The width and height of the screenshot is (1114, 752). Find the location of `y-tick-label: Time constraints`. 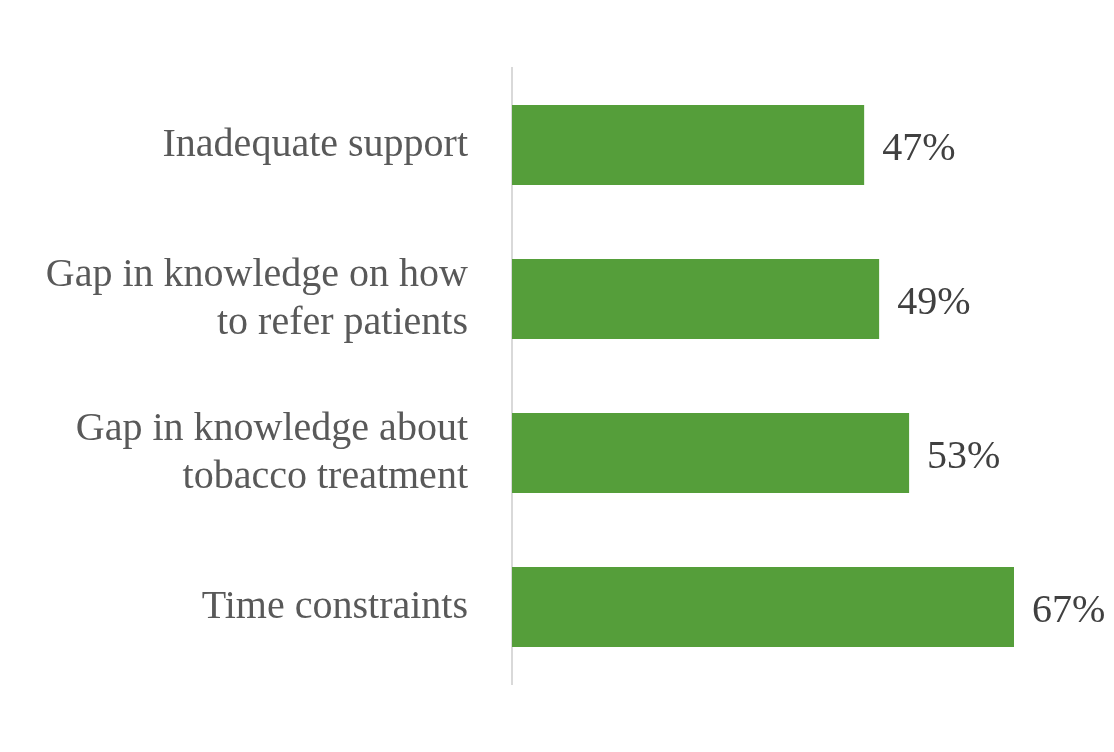

y-tick-label: Time constraints is located at coordinates (334, 604).